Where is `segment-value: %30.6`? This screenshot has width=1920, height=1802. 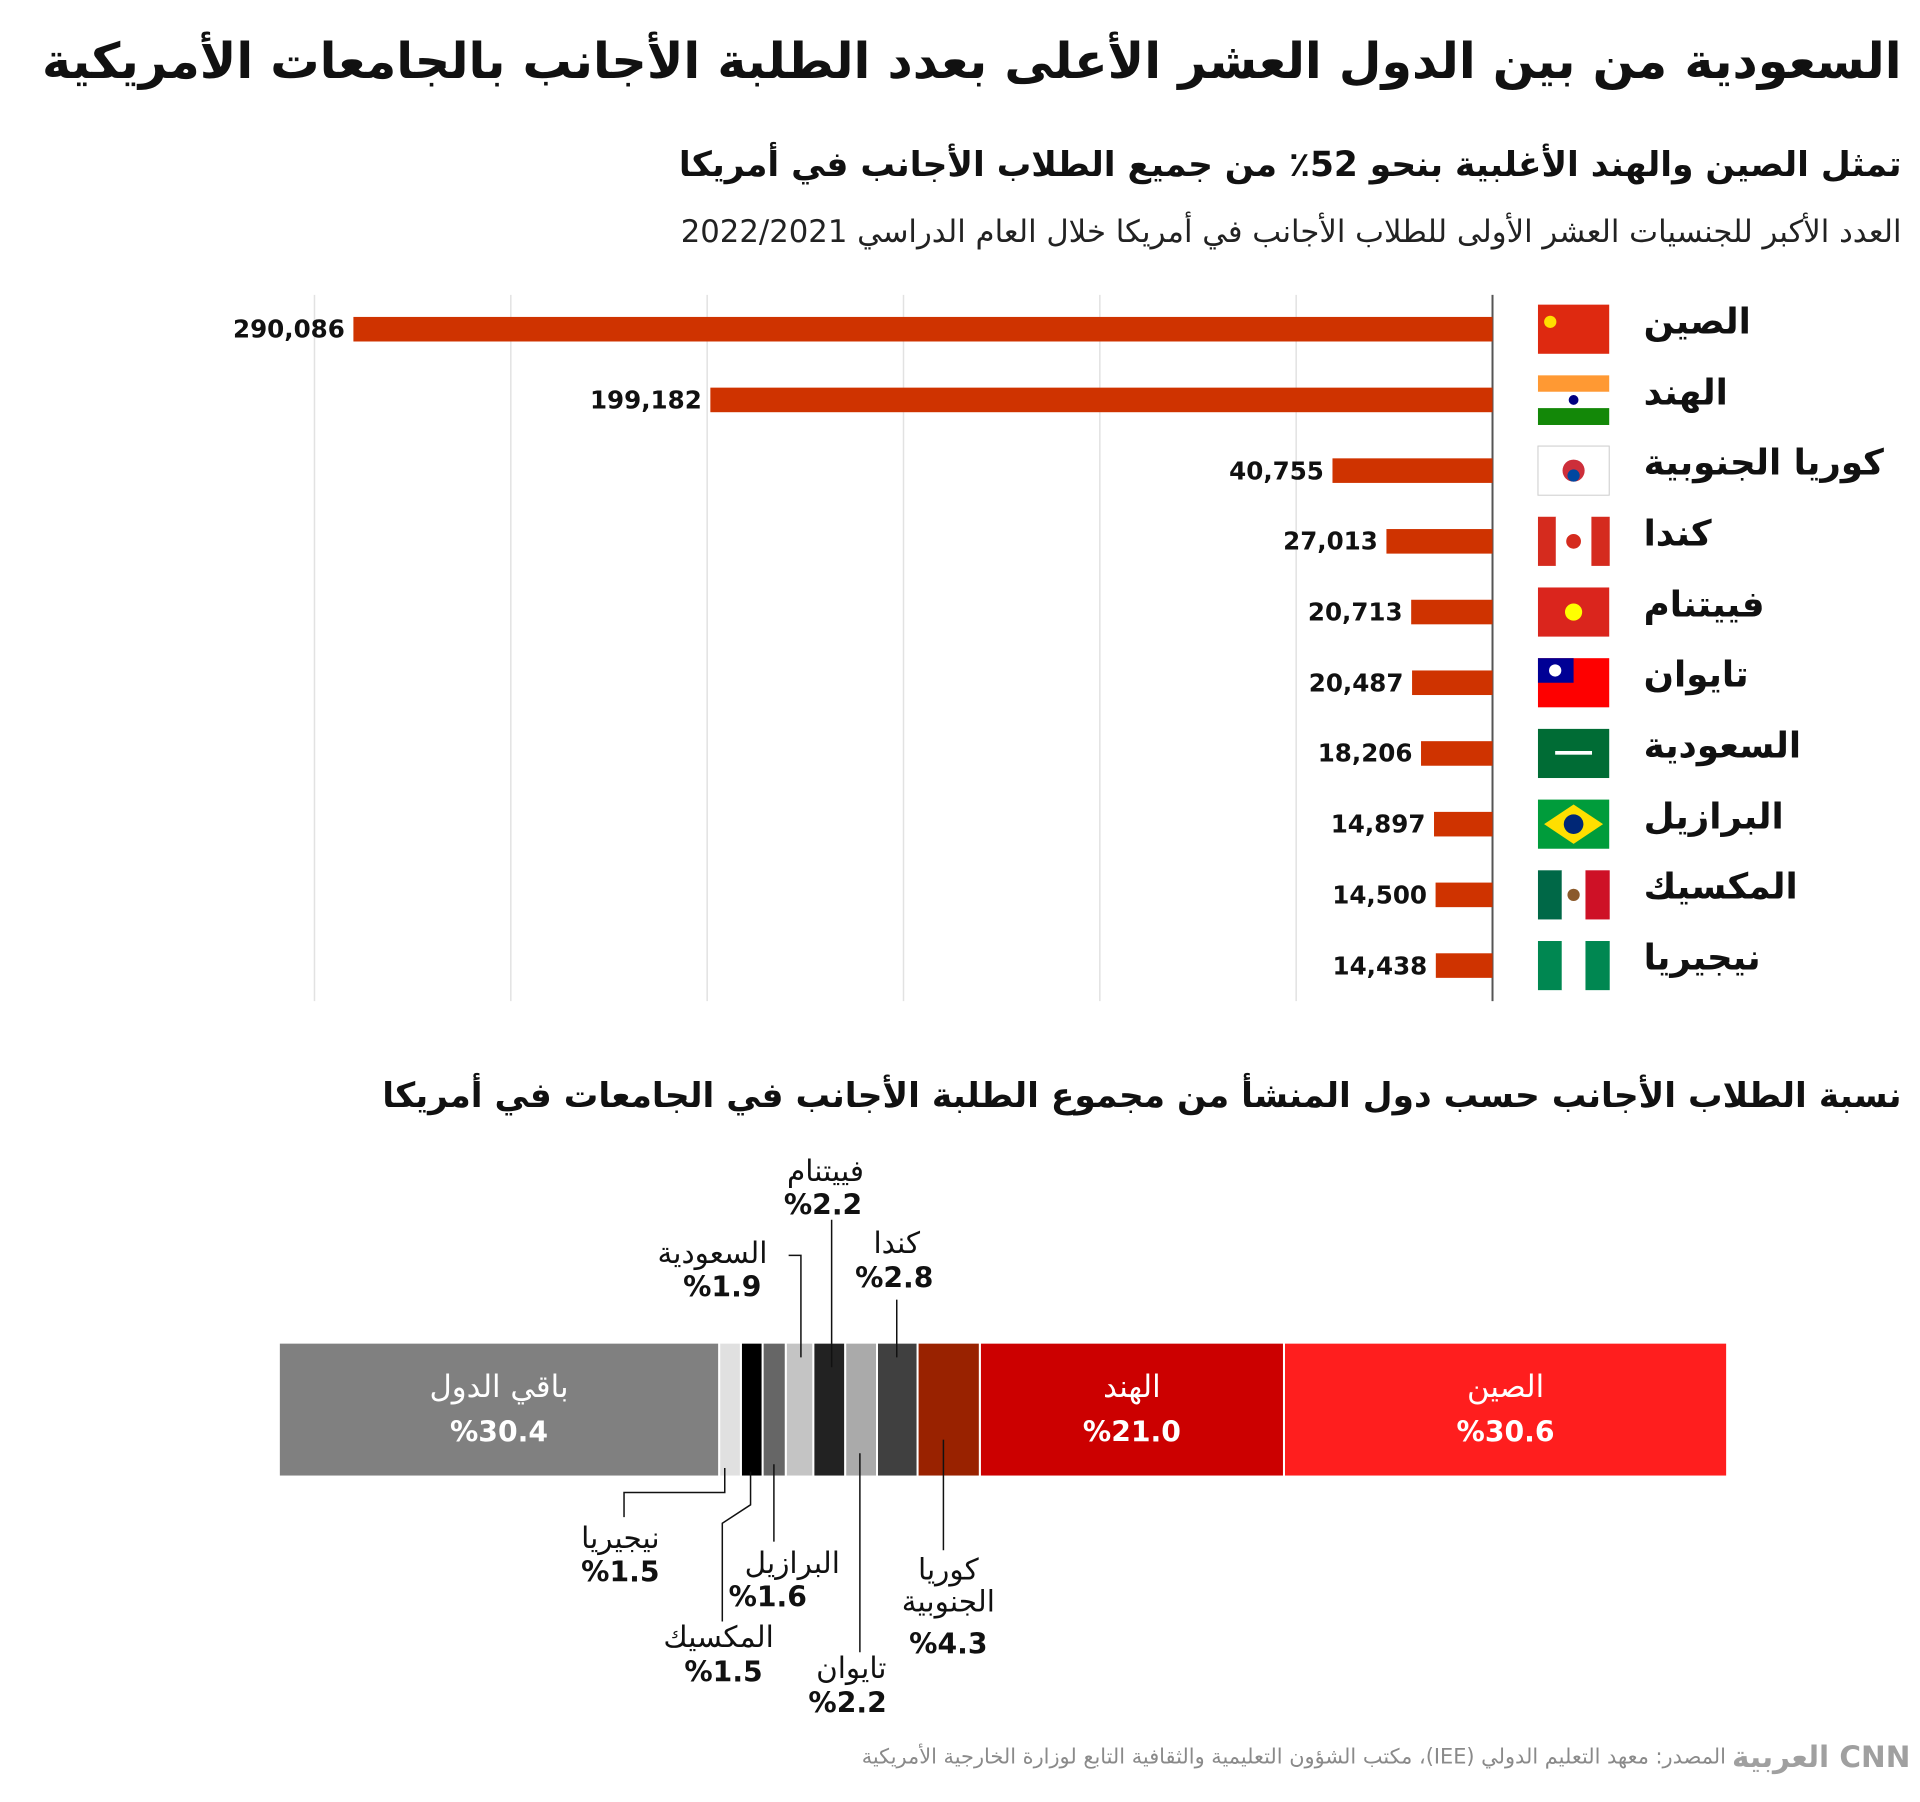 segment-value: %30.6 is located at coordinates (1505, 1432).